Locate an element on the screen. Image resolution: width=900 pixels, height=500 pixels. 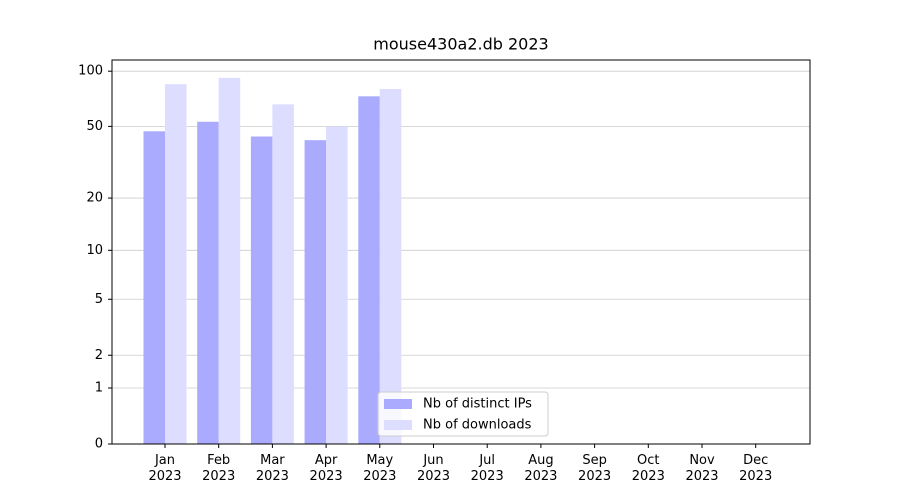
y-tick-label: 1 is located at coordinates (99, 388).